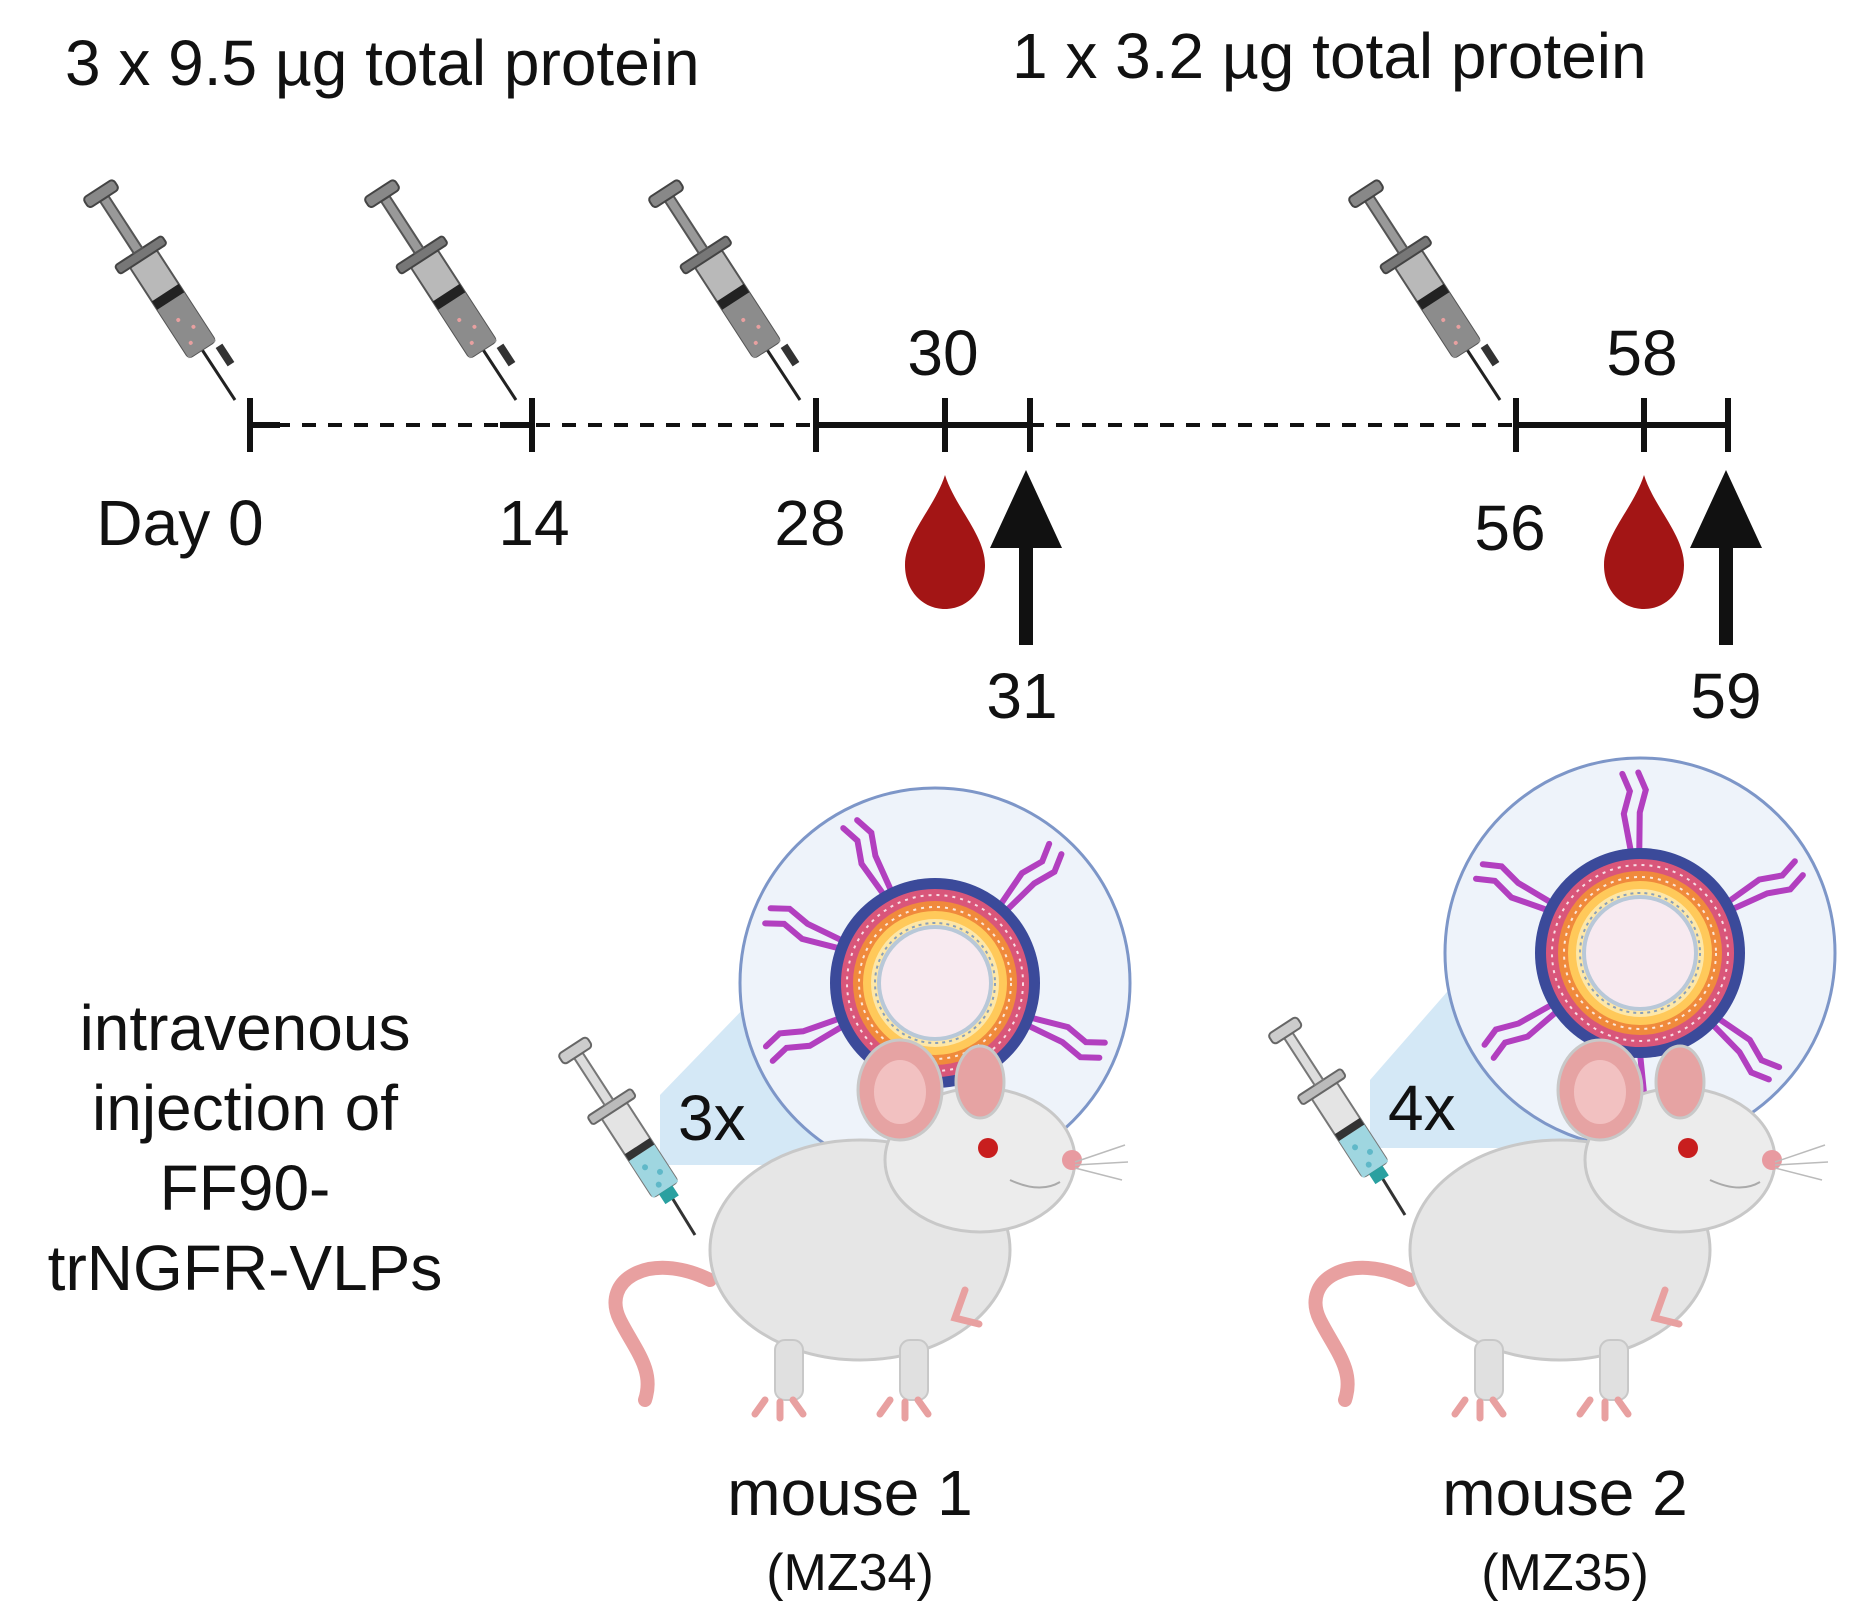 The height and width of the screenshot is (1623, 1853). Describe the element at coordinates (1329, 56) in the screenshot. I see `dose-label-boost: 1 x 3.2 µg total protein` at that location.